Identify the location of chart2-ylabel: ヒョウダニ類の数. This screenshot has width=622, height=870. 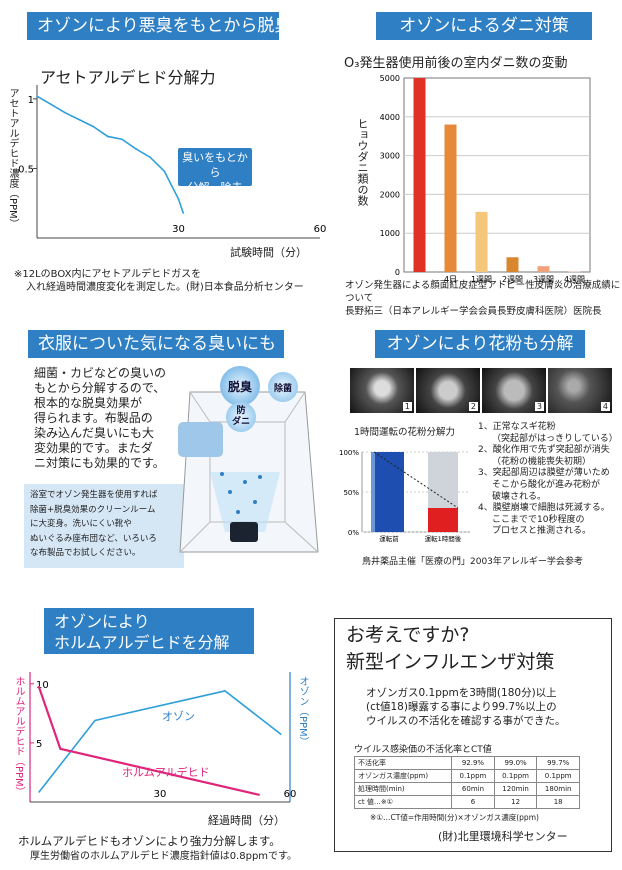
(362, 162).